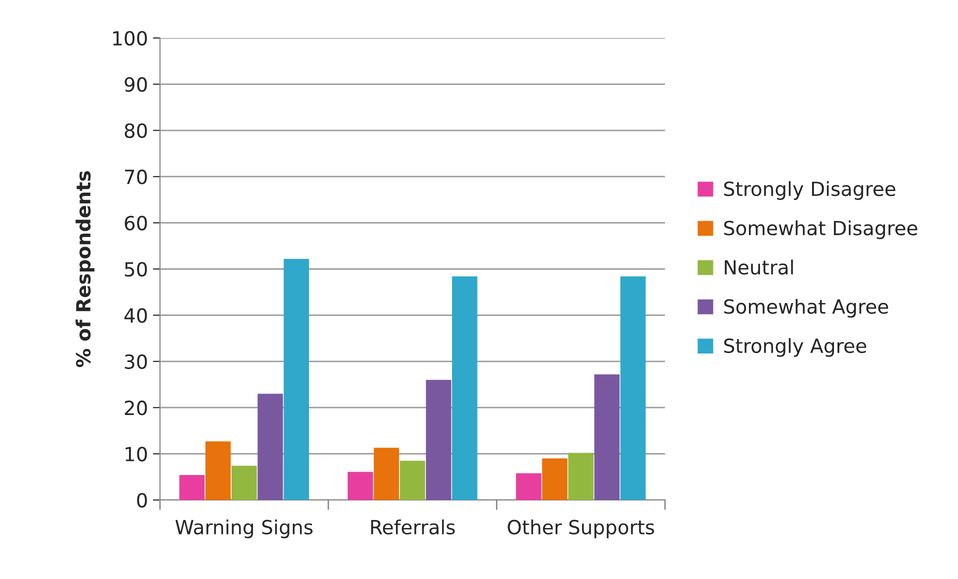 The height and width of the screenshot is (579, 958). Describe the element at coordinates (136, 177) in the screenshot. I see `y-tick-label: 70` at that location.